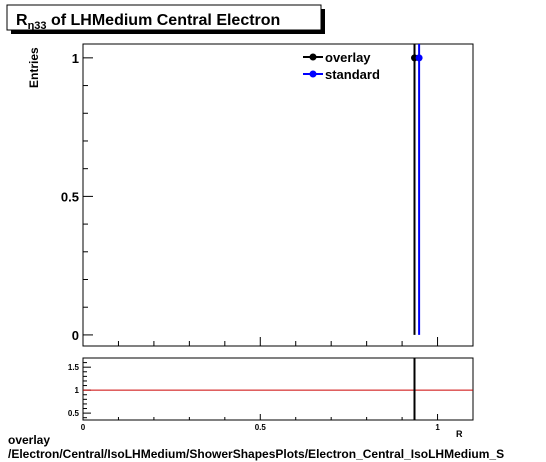 This screenshot has height=462, width=546. I want to click on legend-marker-standard, so click(313, 74).